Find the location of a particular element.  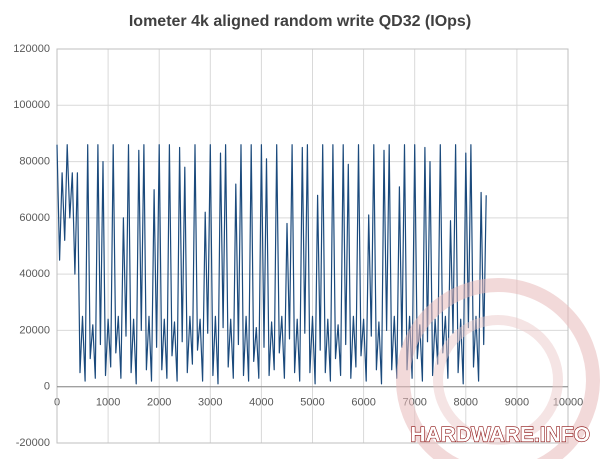

x-tick-label: 9000 is located at coordinates (517, 403).